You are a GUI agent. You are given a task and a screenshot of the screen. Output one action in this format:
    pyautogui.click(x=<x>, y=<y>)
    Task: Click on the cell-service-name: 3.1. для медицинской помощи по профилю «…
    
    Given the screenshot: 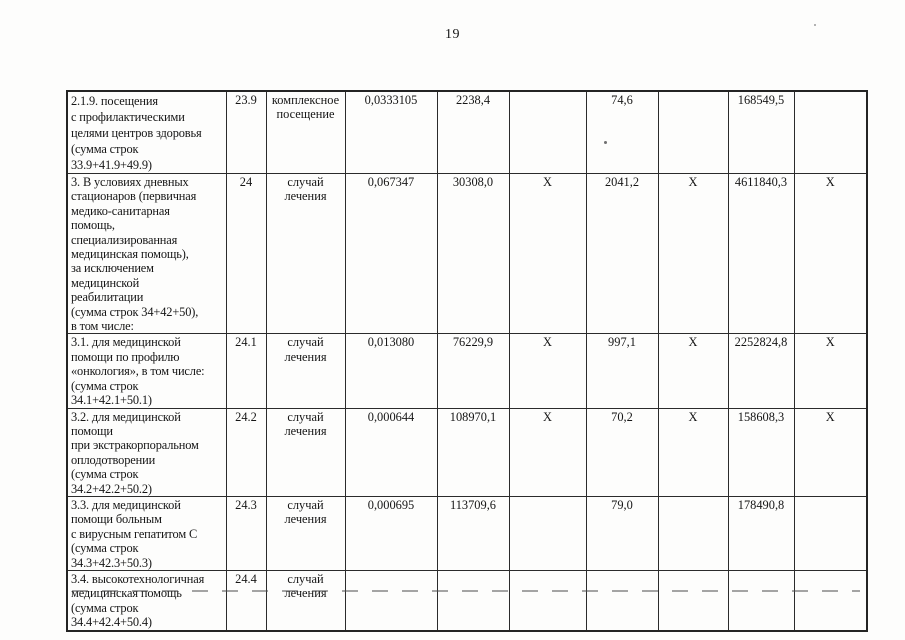 What is the action you would take?
    pyautogui.click(x=146, y=371)
    